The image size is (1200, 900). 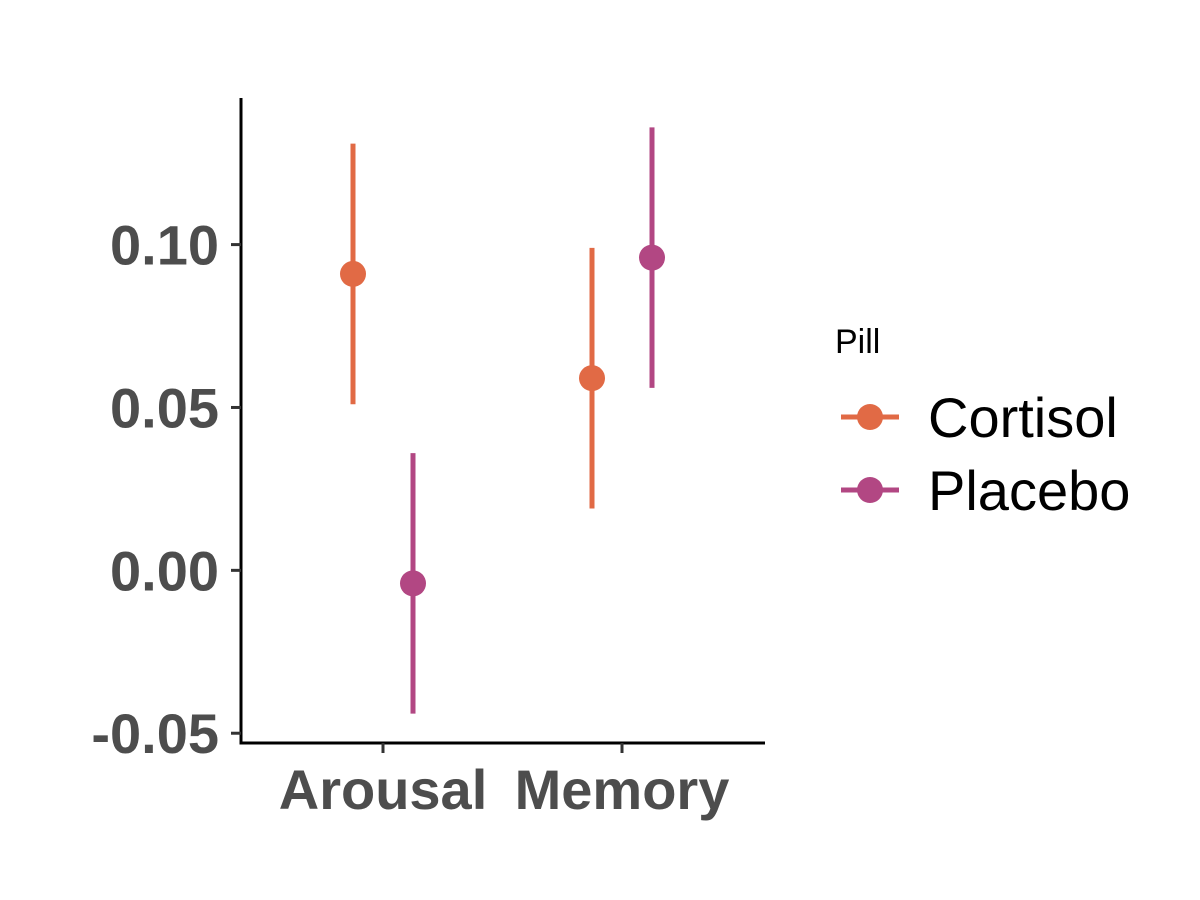 What do you see at coordinates (1029, 490) in the screenshot?
I see `legend-label: Placebo` at bounding box center [1029, 490].